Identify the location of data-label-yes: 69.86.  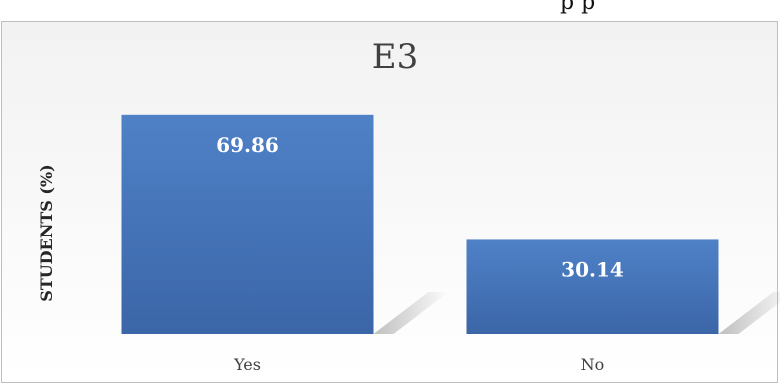
(247, 145).